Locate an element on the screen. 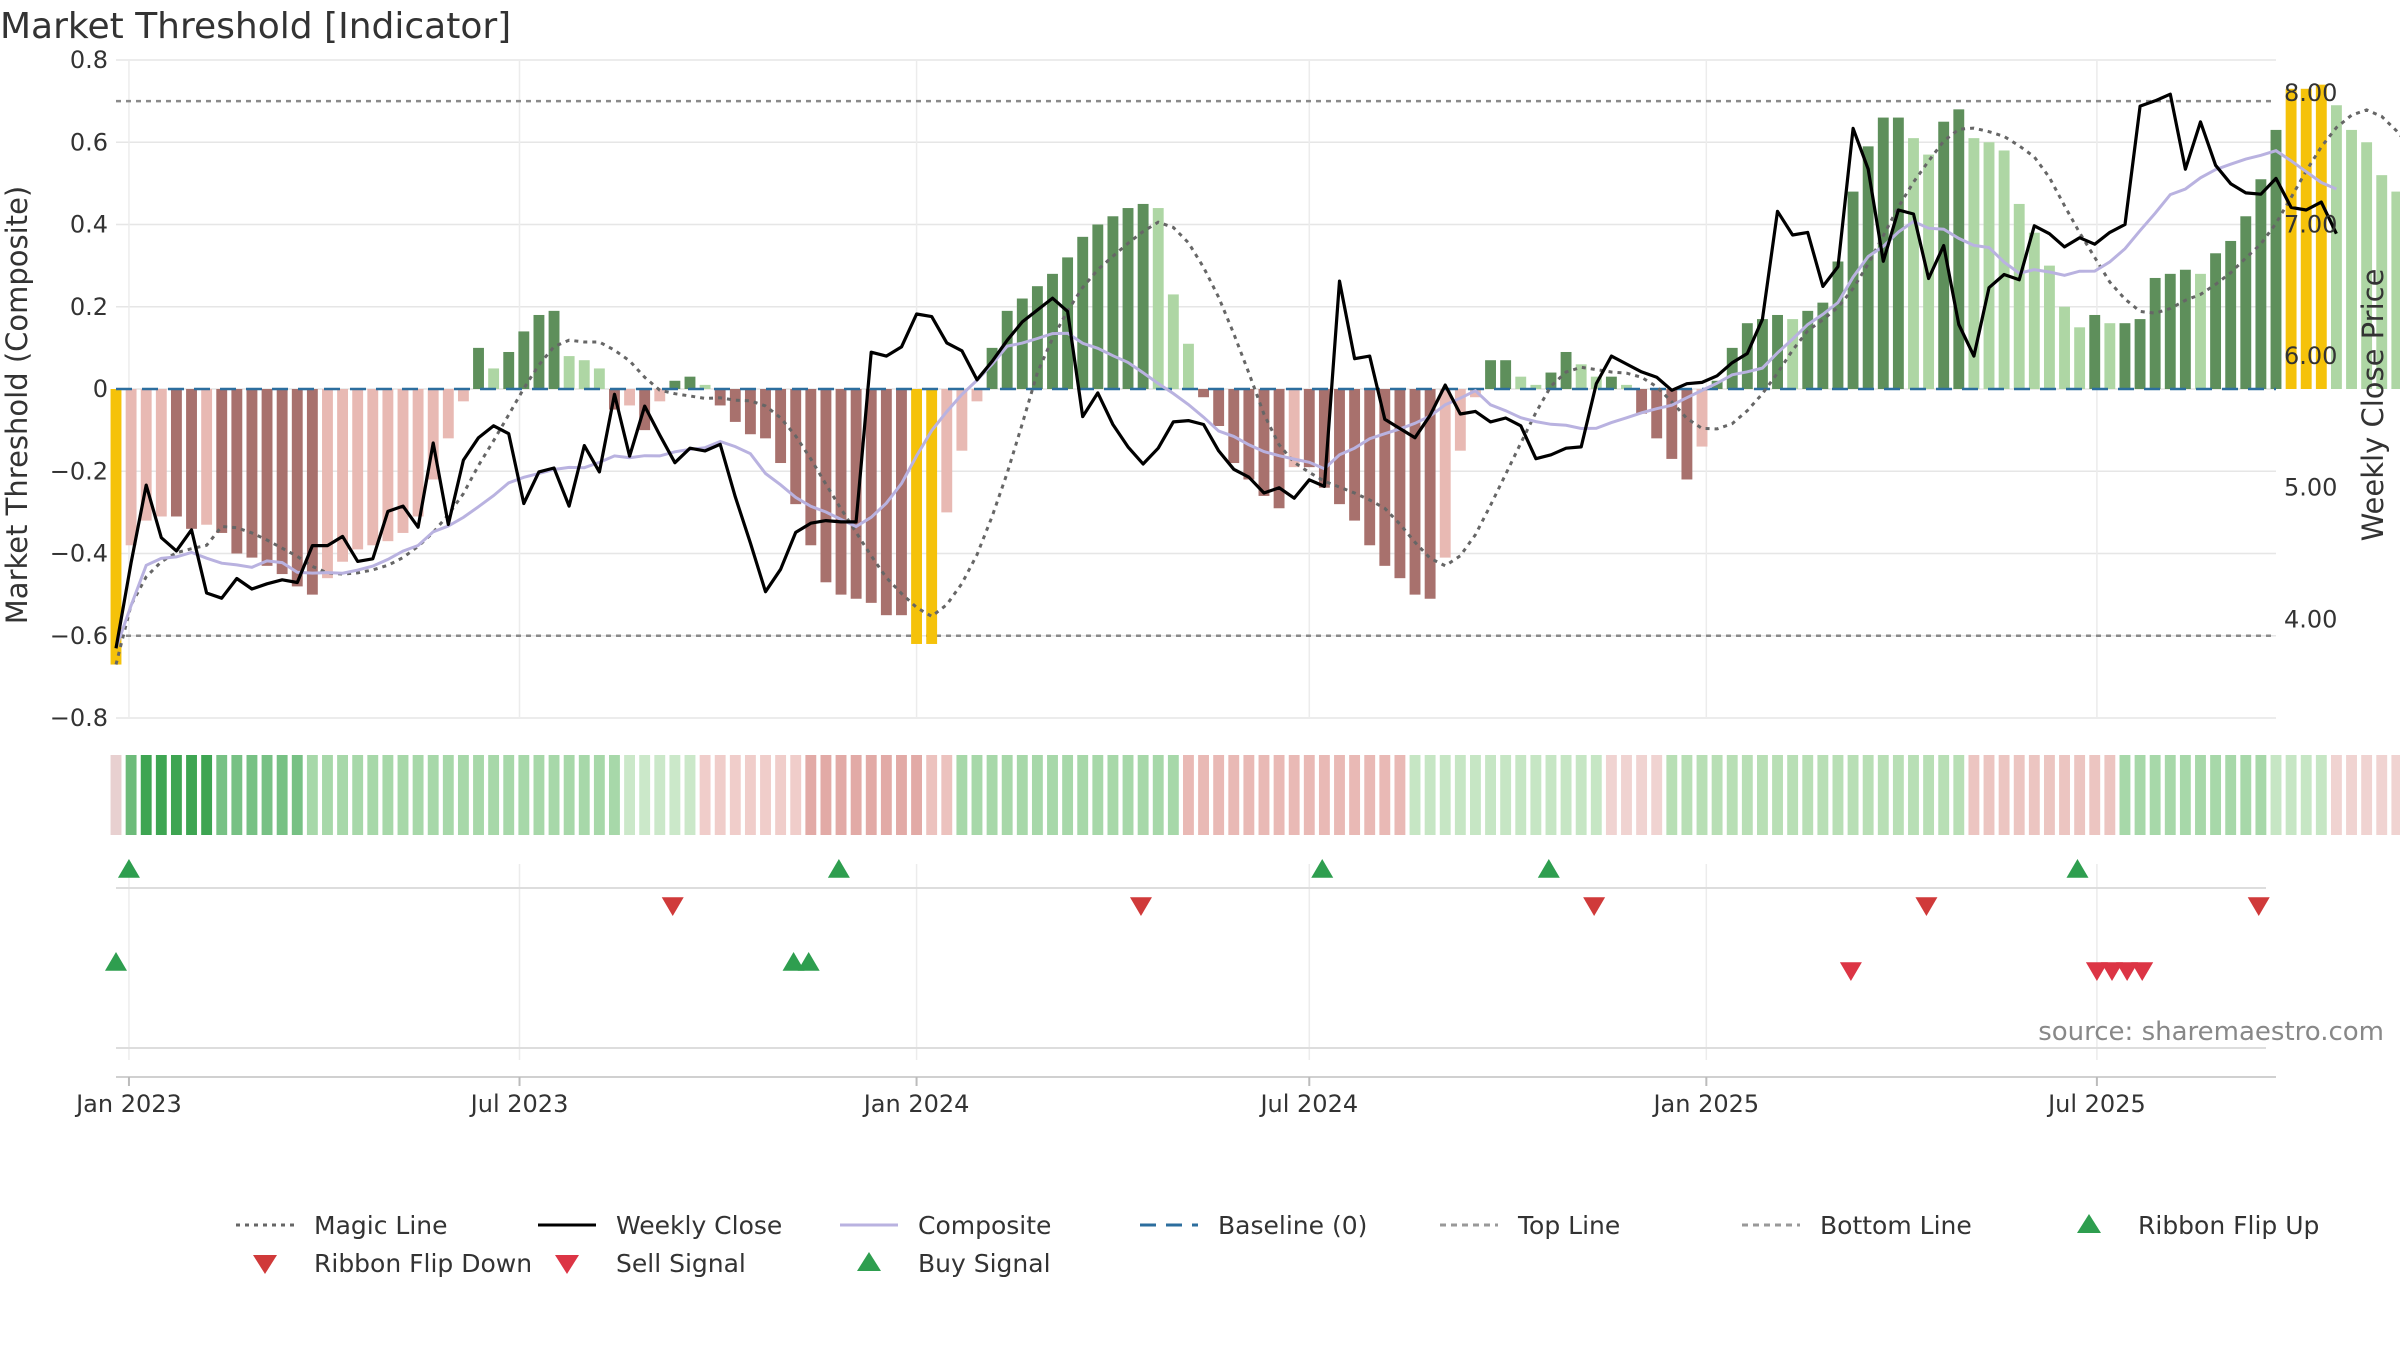 This screenshot has height=1350, width=2400. y2-tick-label: 8.00 is located at coordinates (2310, 93).